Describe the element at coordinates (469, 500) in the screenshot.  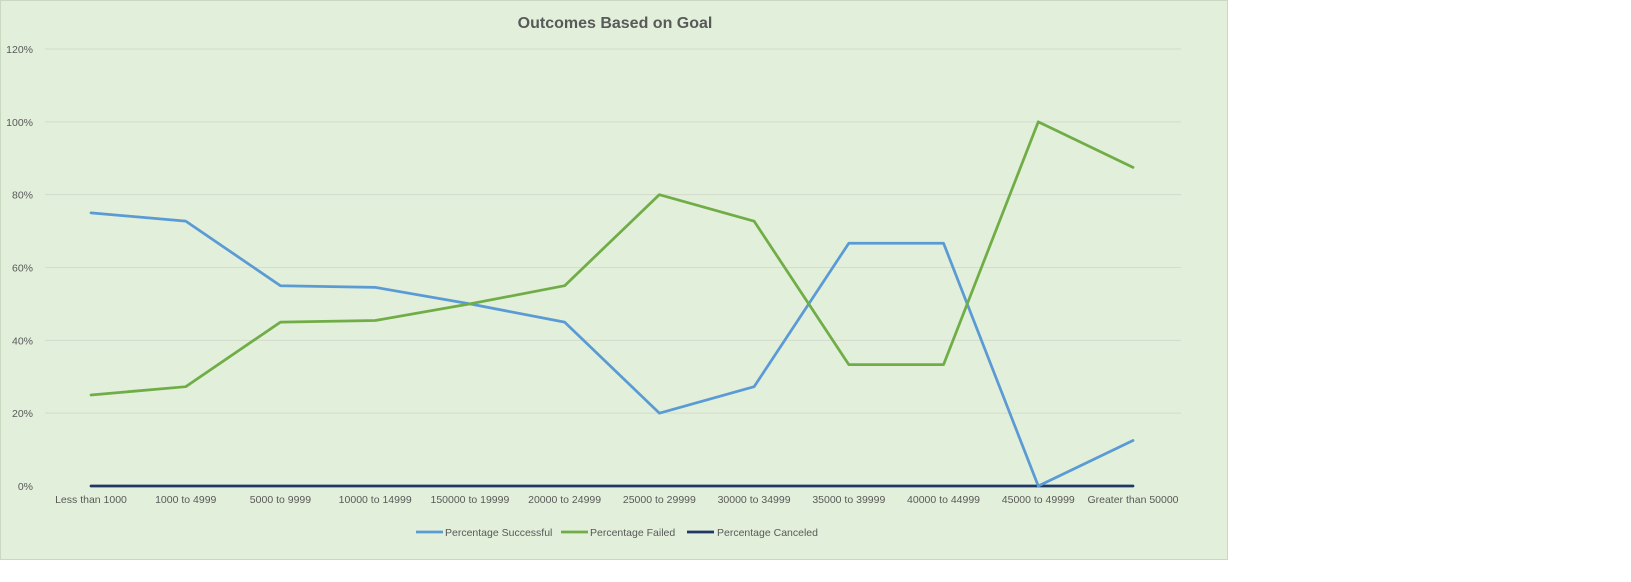
I see `x-tick-label: 150000 to 19999` at that location.